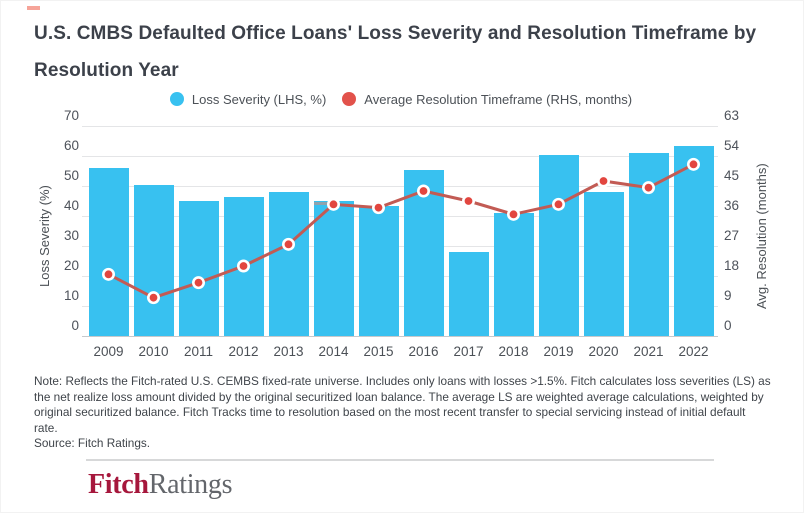 Image resolution: width=804 pixels, height=513 pixels. I want to click on source-line: Source: Fitch Ratings., so click(92, 443).